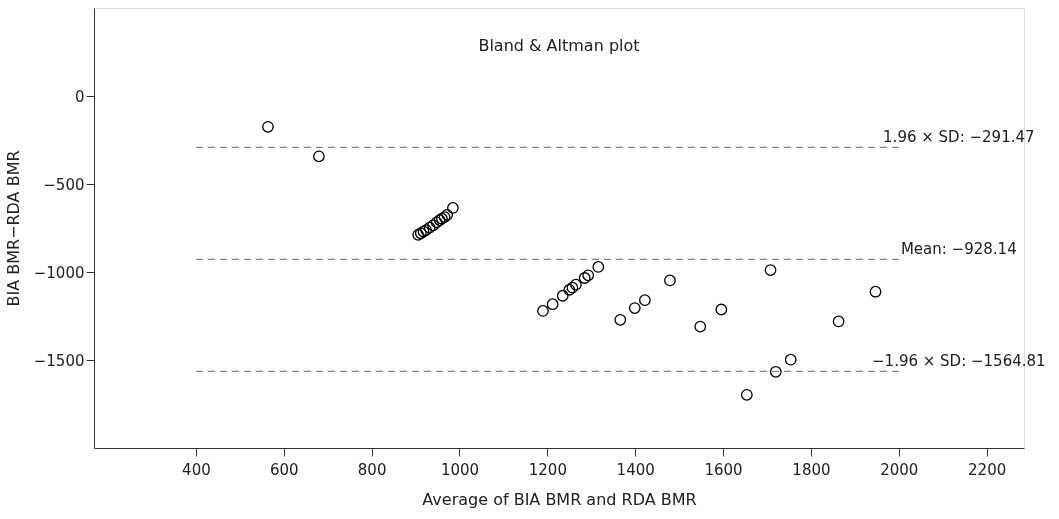 Image resolution: width=1059 pixels, height=519 pixels. Describe the element at coordinates (284, 469) in the screenshot. I see `x-tick-label: 600` at that location.